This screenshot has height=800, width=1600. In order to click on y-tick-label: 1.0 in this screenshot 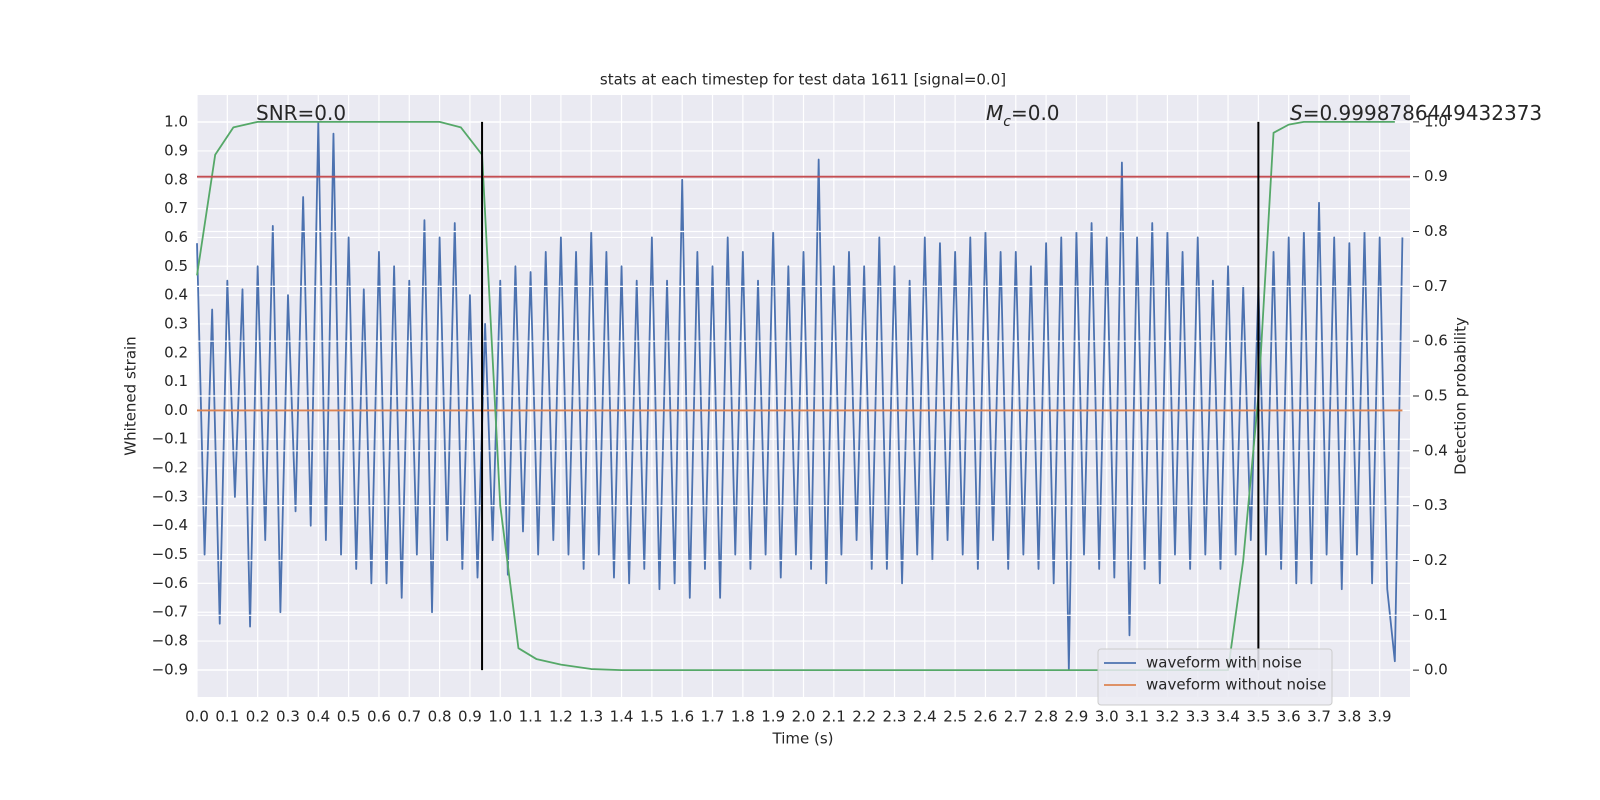, I will do `click(176, 122)`.